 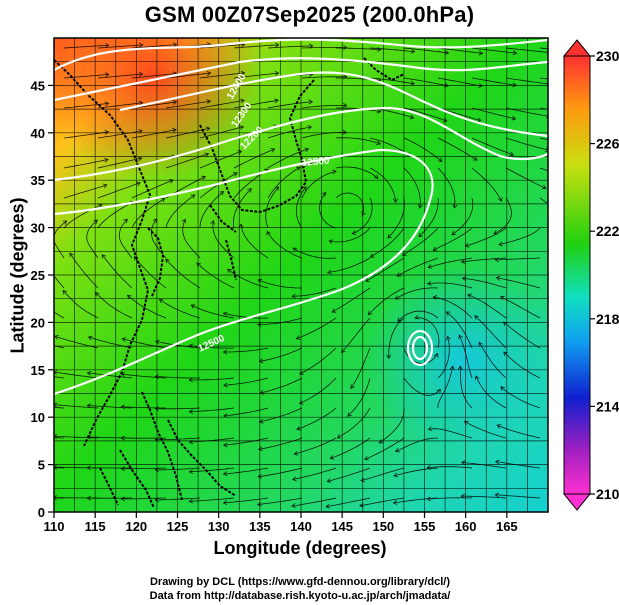 What do you see at coordinates (38, 228) in the screenshot?
I see `y-tick-label: 30` at bounding box center [38, 228].